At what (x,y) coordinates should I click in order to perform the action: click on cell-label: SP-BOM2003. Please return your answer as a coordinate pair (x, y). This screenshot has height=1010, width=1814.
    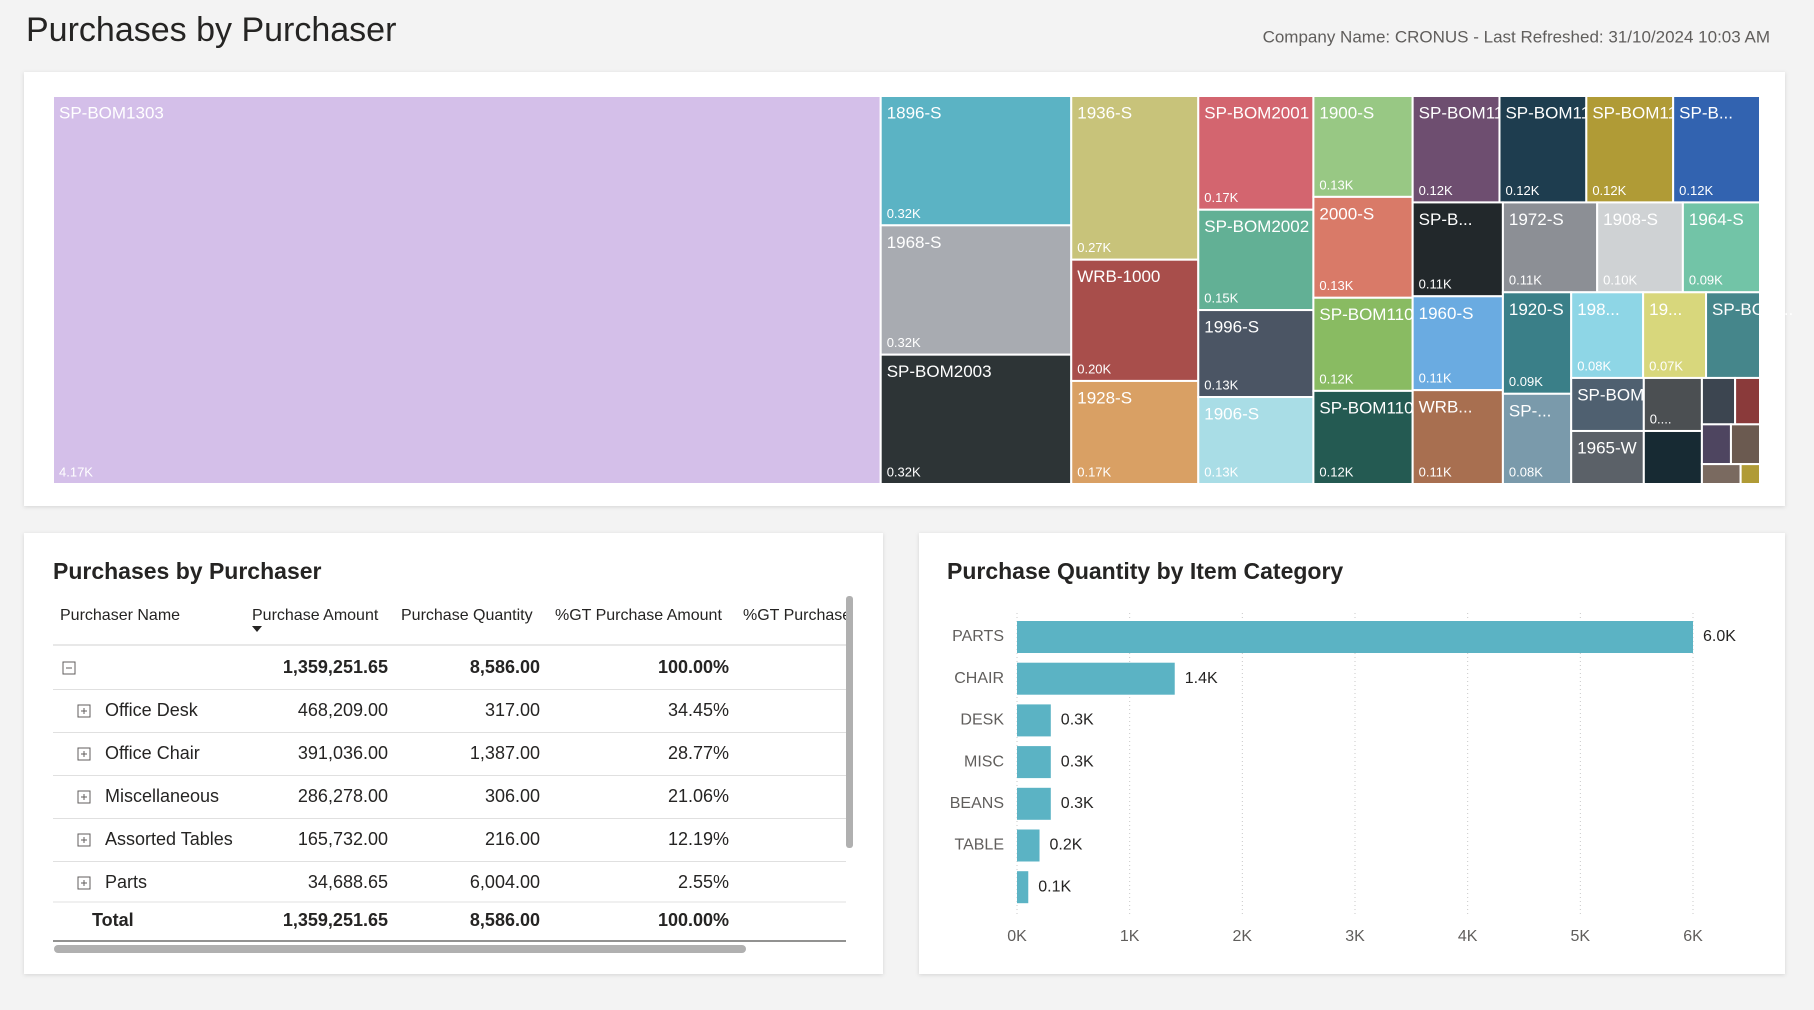
    Looking at the image, I should click on (939, 371).